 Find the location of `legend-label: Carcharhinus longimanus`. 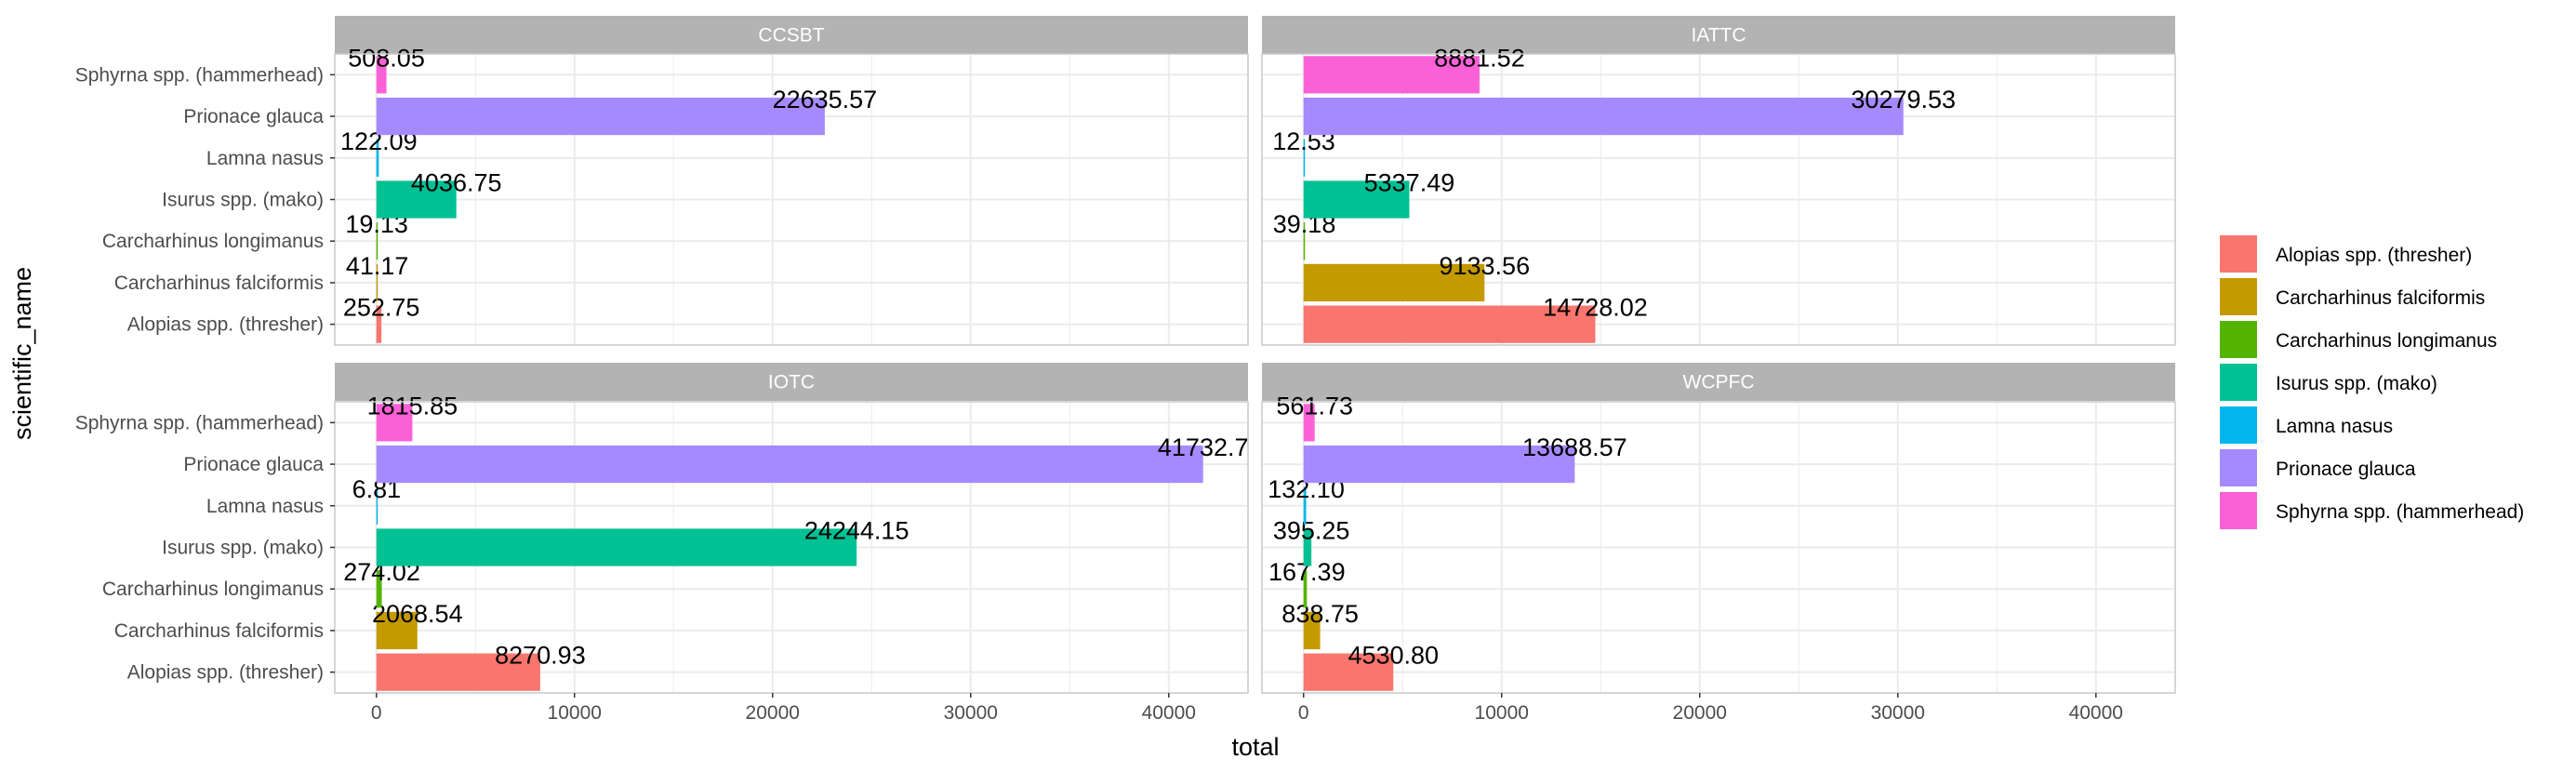

legend-label: Carcharhinus longimanus is located at coordinates (2386, 341).